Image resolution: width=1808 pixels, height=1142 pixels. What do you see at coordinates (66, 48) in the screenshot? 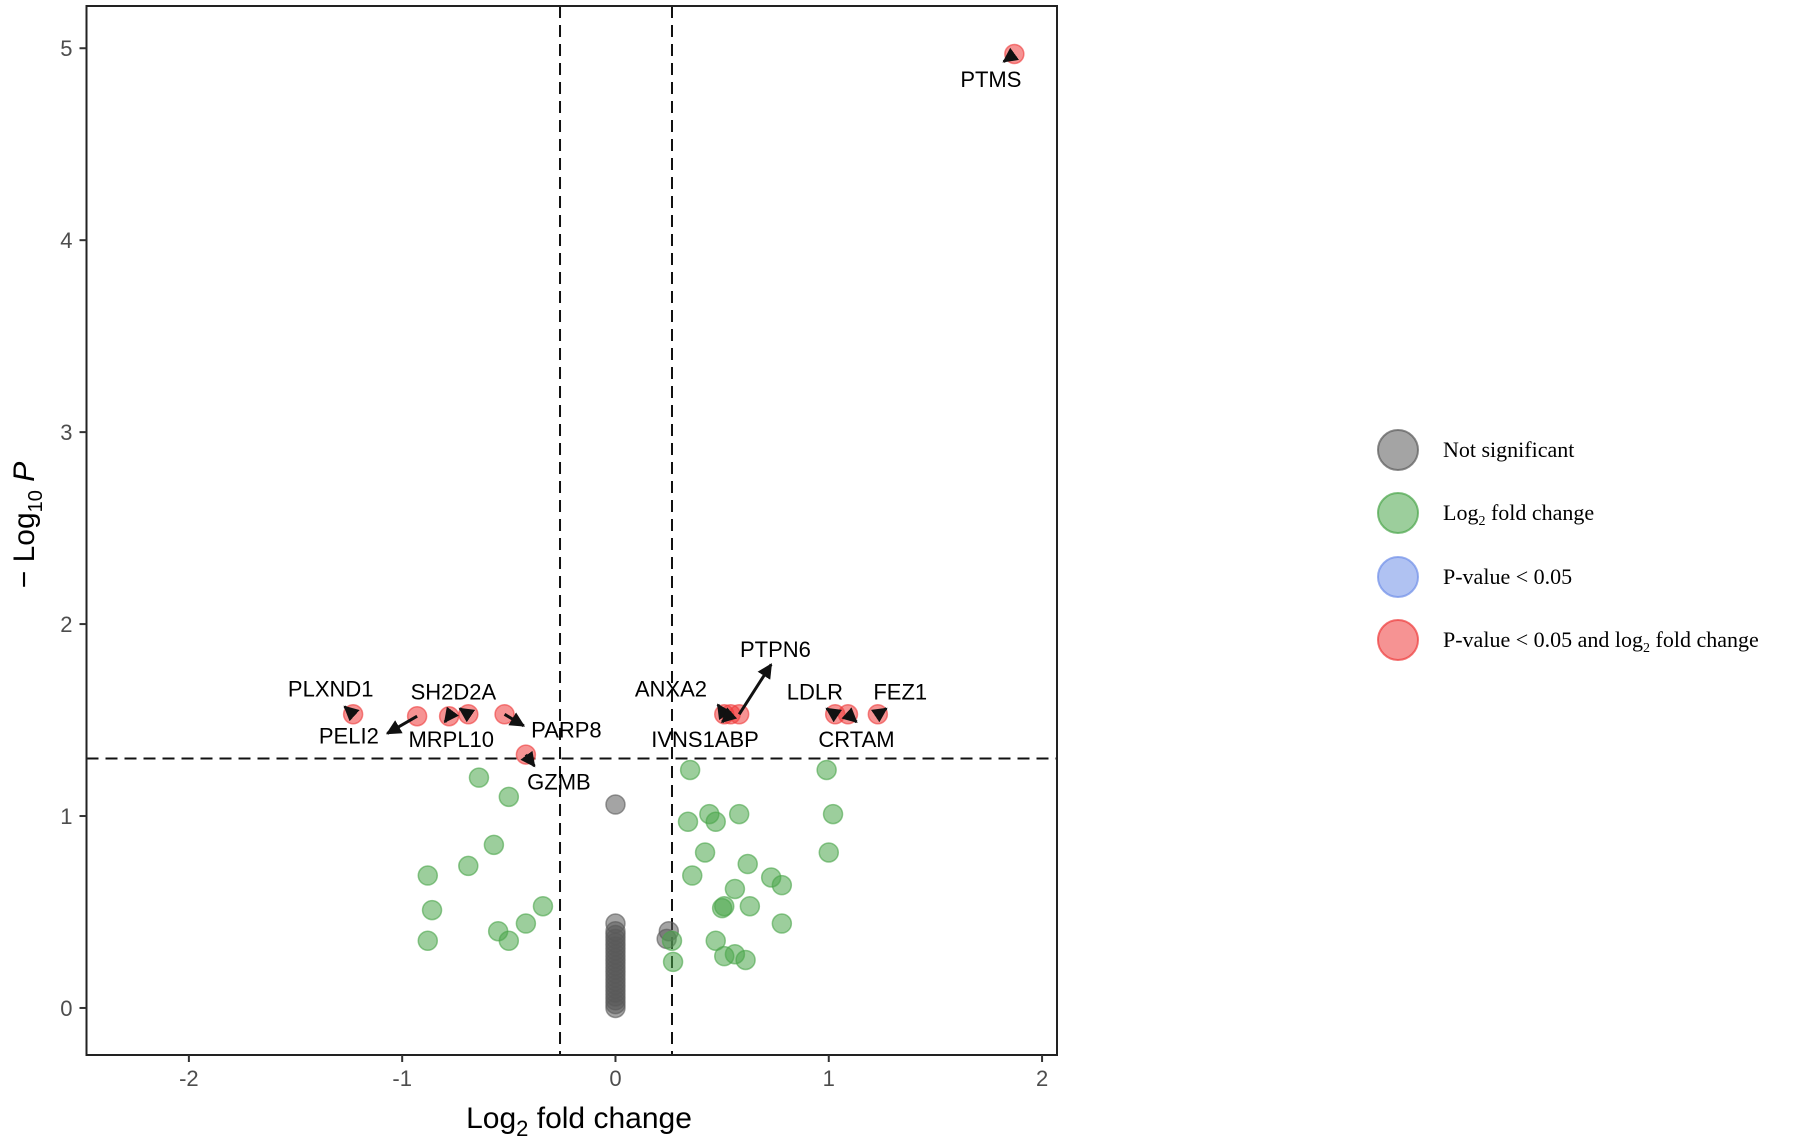
I see `y-tick-label: 5` at bounding box center [66, 48].